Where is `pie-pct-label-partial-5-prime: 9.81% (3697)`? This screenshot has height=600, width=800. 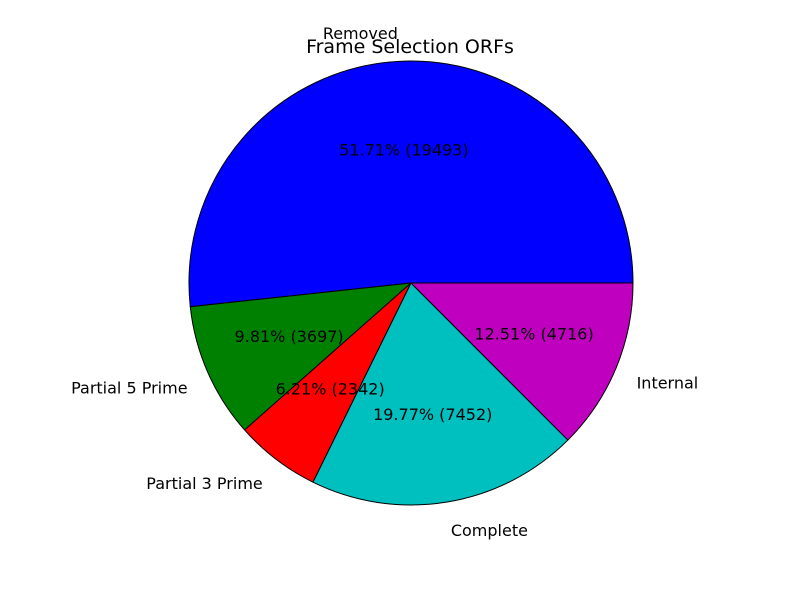 pie-pct-label-partial-5-prime: 9.81% (3697) is located at coordinates (289, 336).